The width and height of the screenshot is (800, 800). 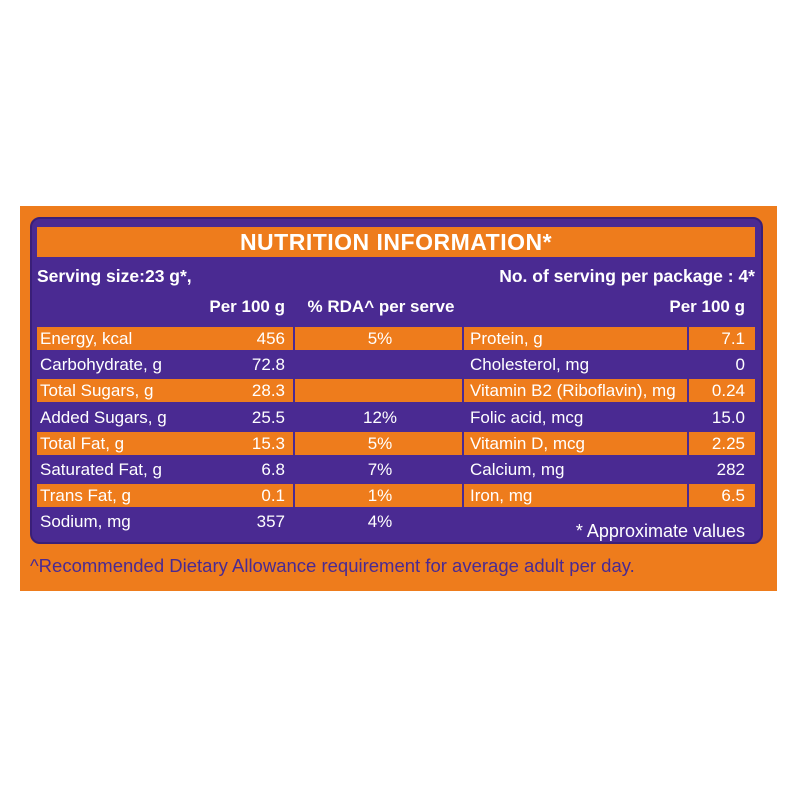 What do you see at coordinates (85, 522) in the screenshot?
I see `nutrient-label: Sodium, mg` at bounding box center [85, 522].